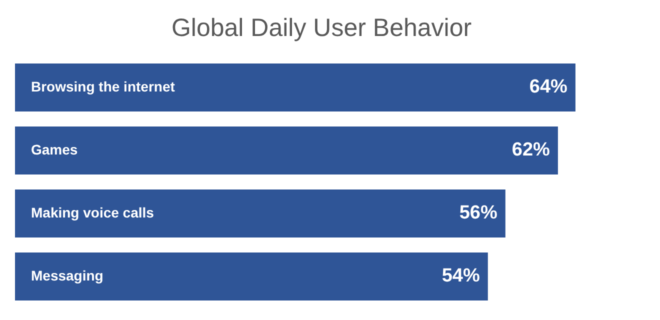 This screenshot has height=320, width=660. I want to click on chart-title: Global Daily User Behavior, so click(321, 28).